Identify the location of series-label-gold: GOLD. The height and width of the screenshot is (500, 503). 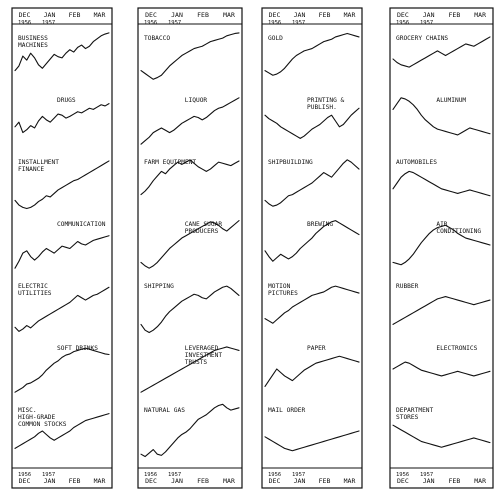
(275, 38).